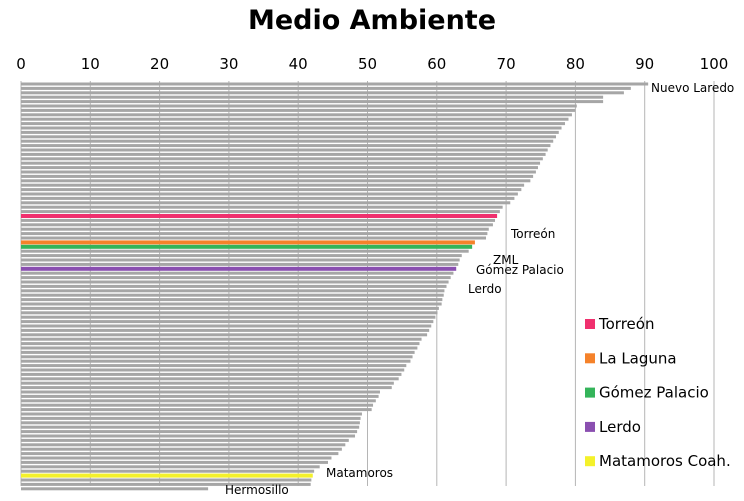 The image size is (744, 501). What do you see at coordinates (359, 473) in the screenshot?
I see `bar-annotation: Matamoros` at bounding box center [359, 473].